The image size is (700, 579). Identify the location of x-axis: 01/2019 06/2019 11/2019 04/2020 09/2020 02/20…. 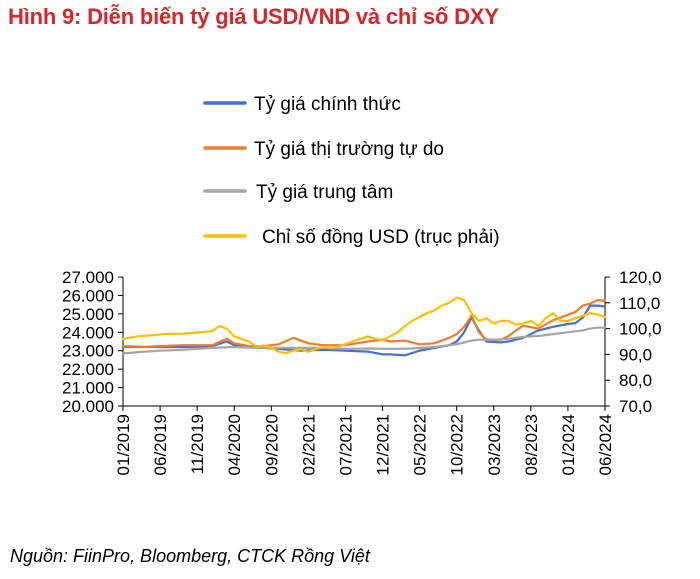
(364, 440).